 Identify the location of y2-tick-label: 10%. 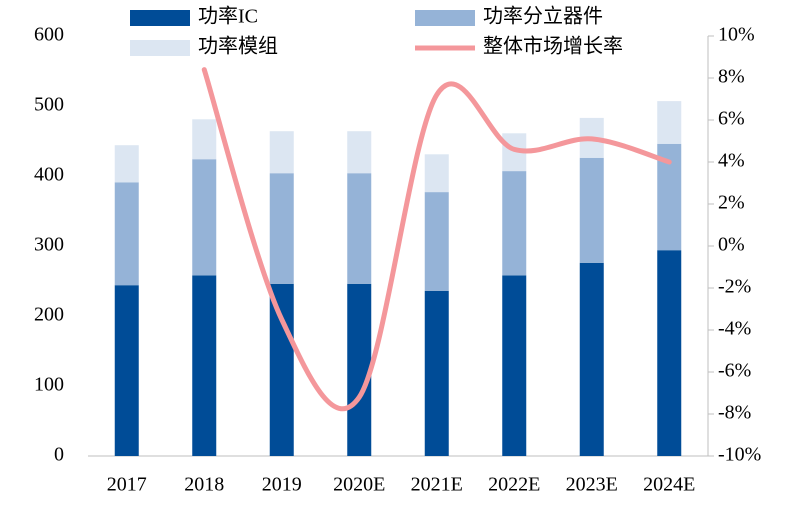
(736, 35).